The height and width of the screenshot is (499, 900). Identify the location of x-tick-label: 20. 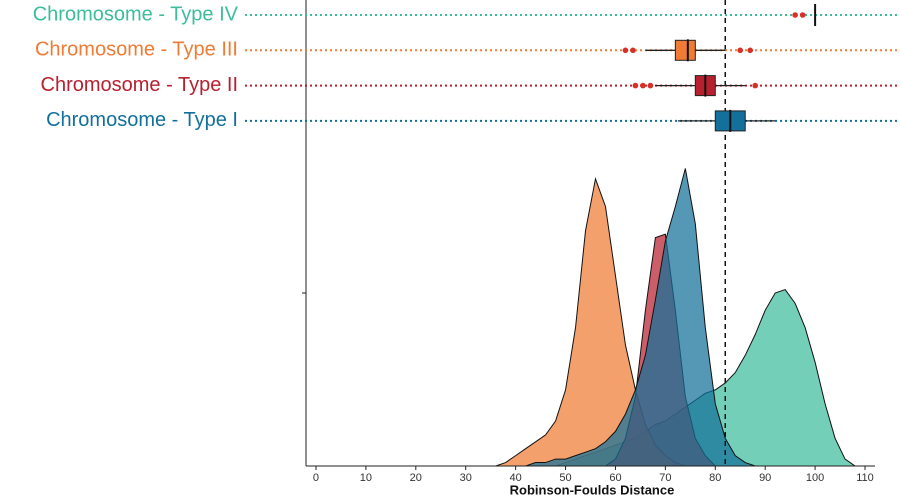
(416, 478).